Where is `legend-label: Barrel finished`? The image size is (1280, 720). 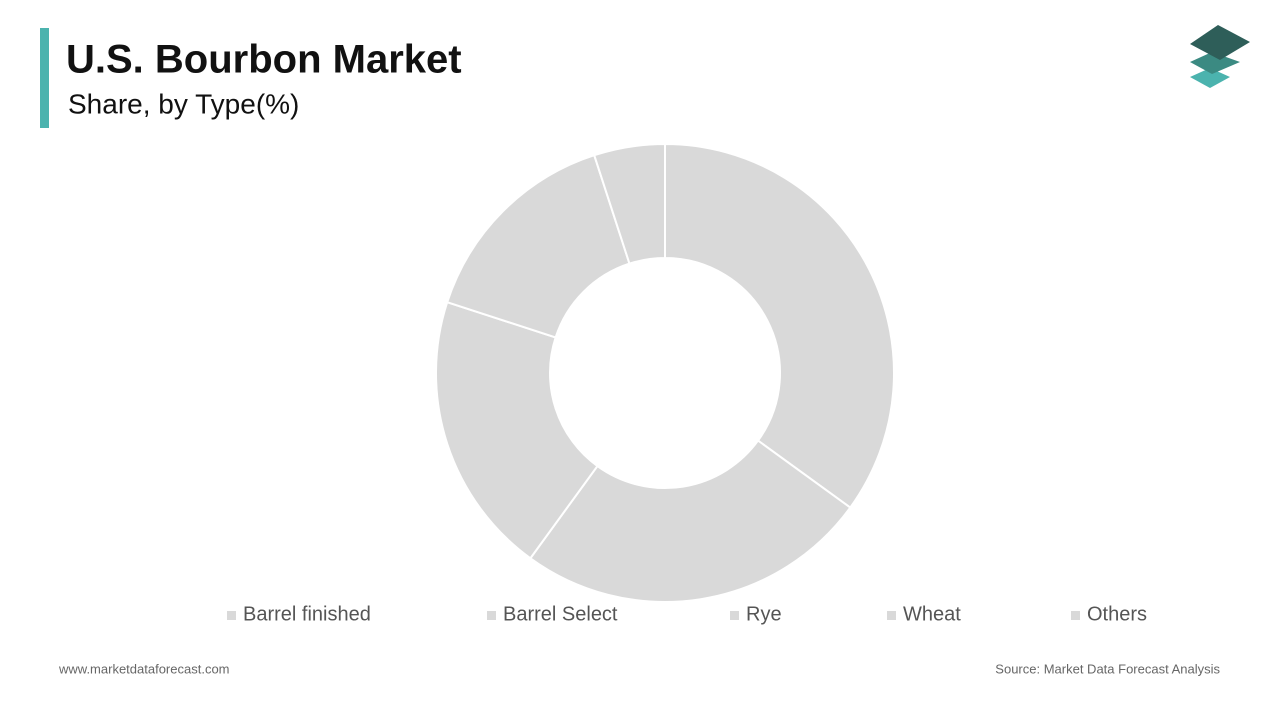 legend-label: Barrel finished is located at coordinates (307, 614).